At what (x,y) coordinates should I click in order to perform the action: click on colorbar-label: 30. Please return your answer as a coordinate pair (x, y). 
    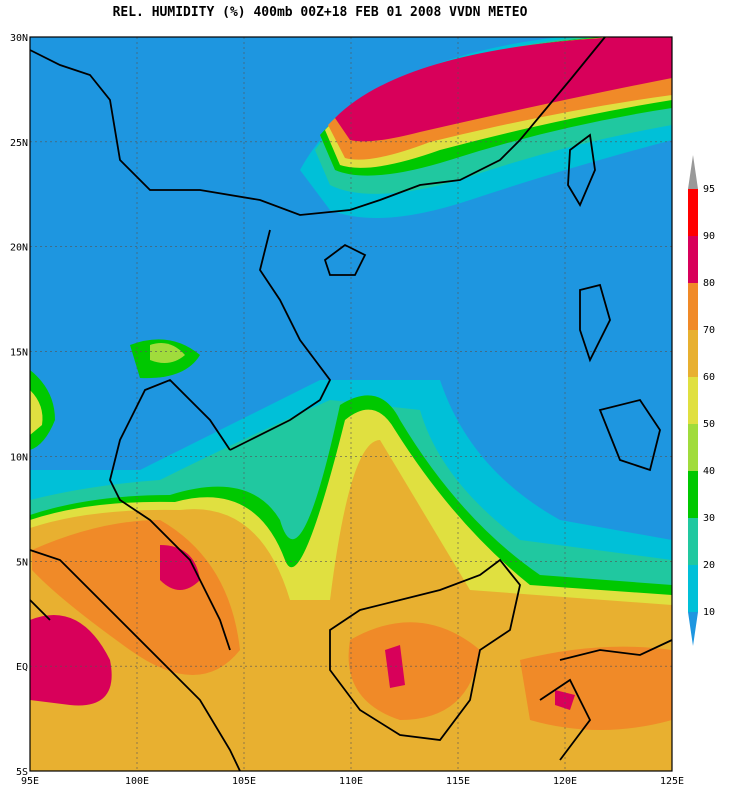
    Looking at the image, I should click on (709, 518).